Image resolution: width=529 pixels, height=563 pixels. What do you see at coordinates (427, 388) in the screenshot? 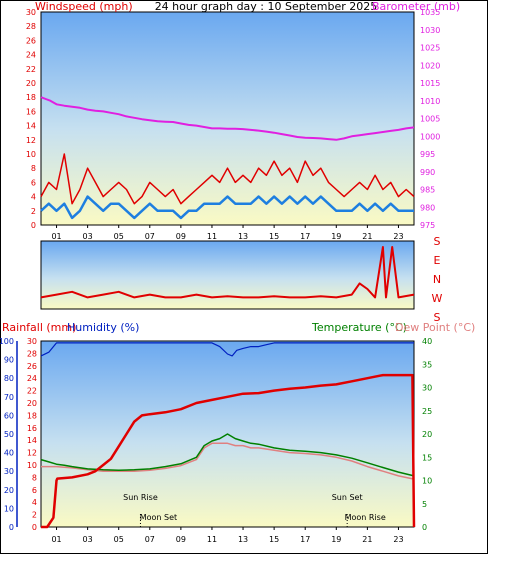
I see `temp-tick-30: 30` at bounding box center [427, 388].